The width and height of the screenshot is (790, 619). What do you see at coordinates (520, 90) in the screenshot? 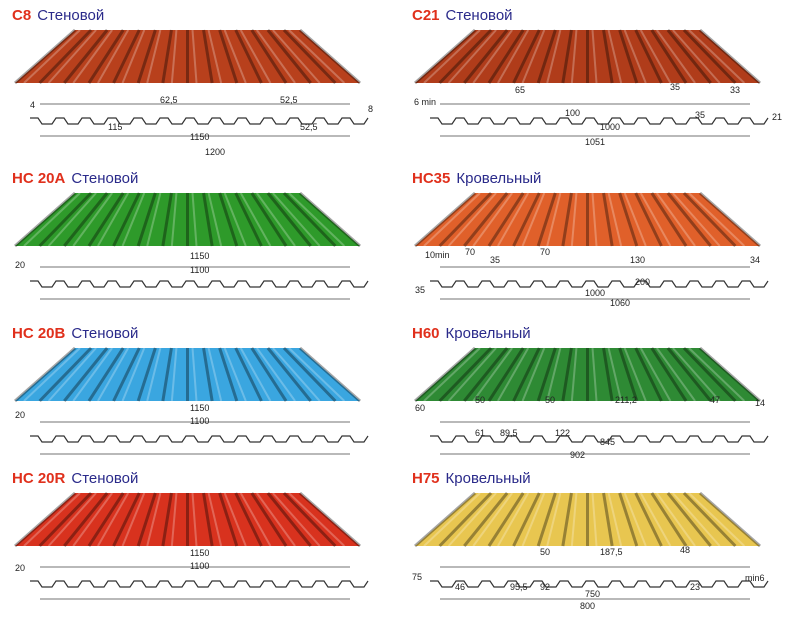
I see `dimension-label: 65` at bounding box center [520, 90].